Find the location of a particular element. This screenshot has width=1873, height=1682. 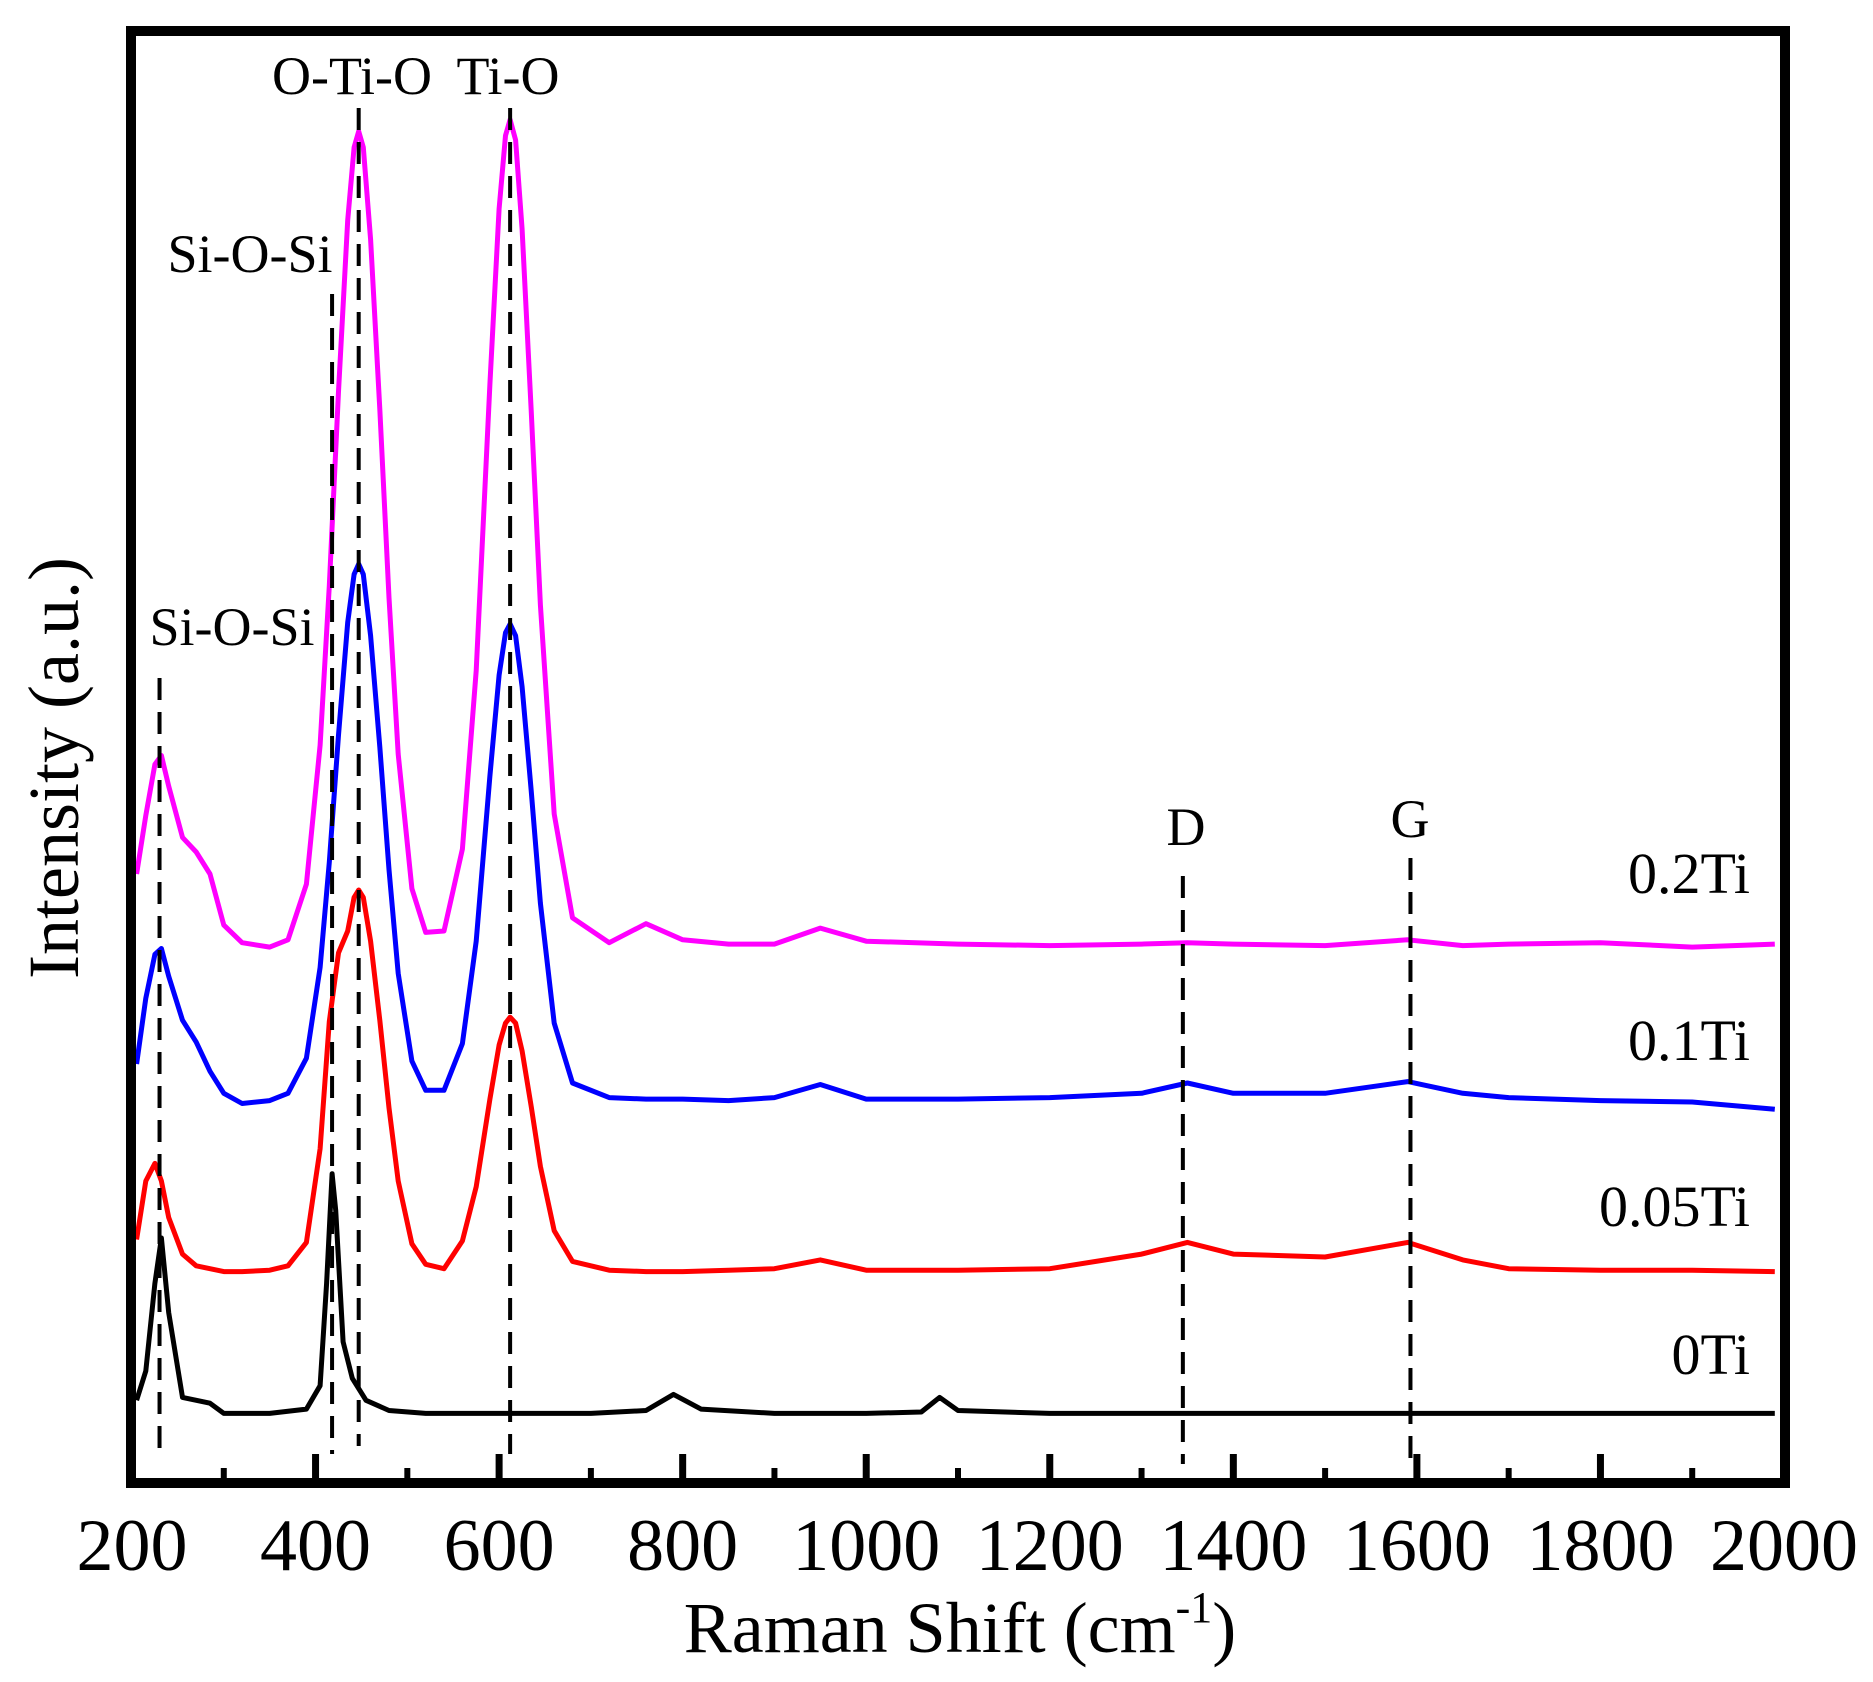

y-axis-title: Intensity (a.u.) is located at coordinates (54, 768).